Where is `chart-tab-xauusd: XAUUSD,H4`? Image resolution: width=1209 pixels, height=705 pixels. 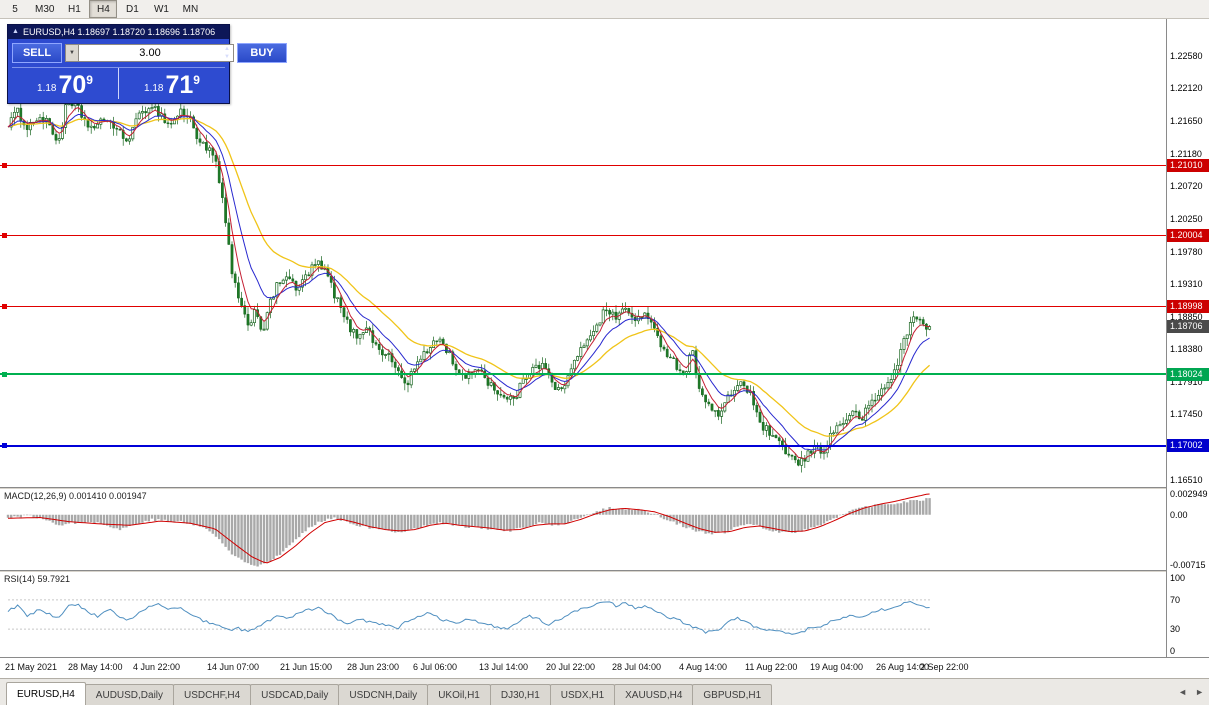 chart-tab-xauusd: XAUUSD,H4 is located at coordinates (654, 694).